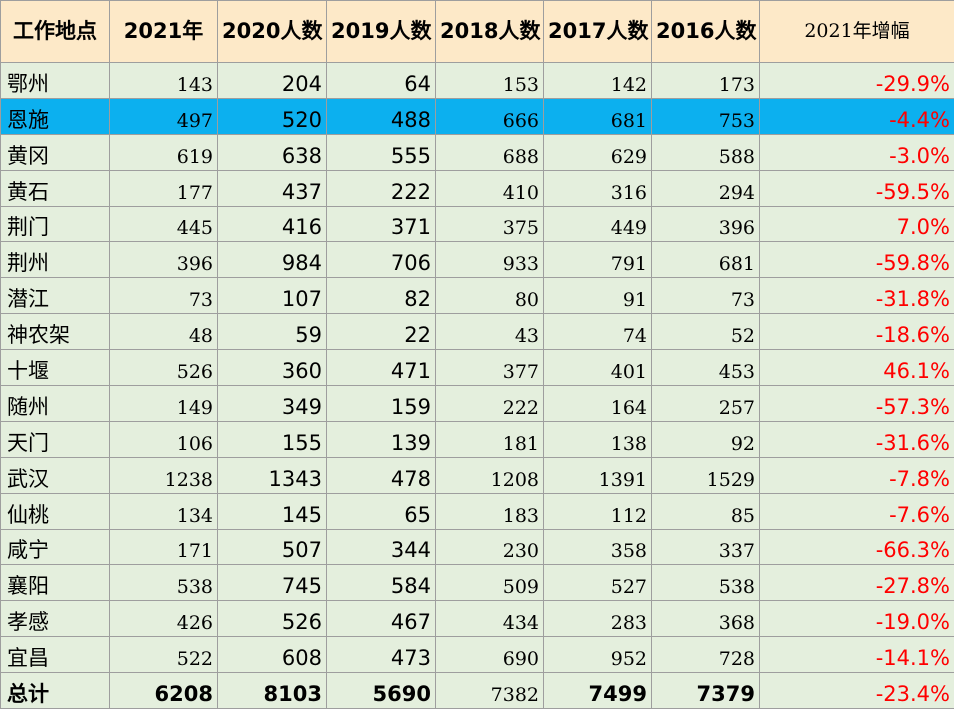 This screenshot has height=709, width=954. I want to click on value-cell: 134, so click(164, 511).